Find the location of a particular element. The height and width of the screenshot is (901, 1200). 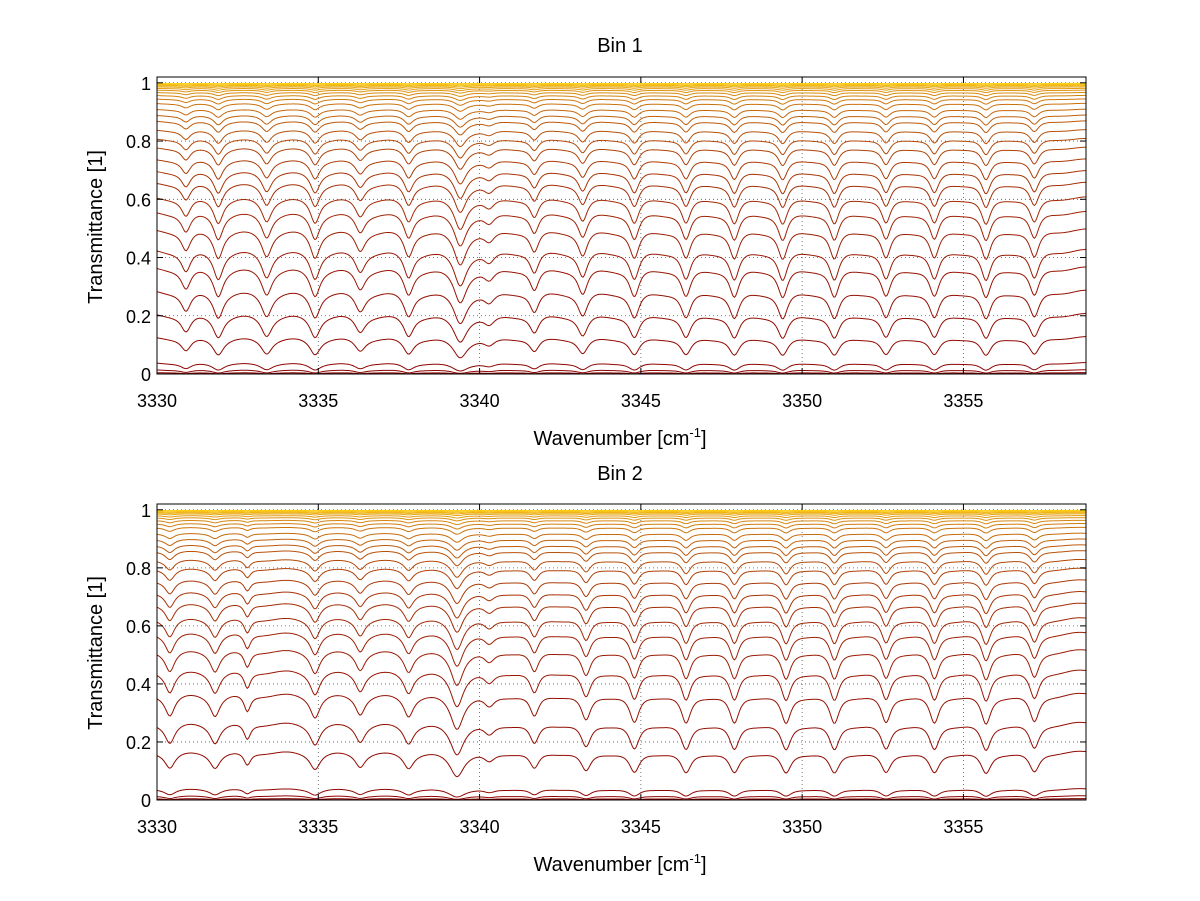

subplot-title: Bin 1 is located at coordinates (620, 46).